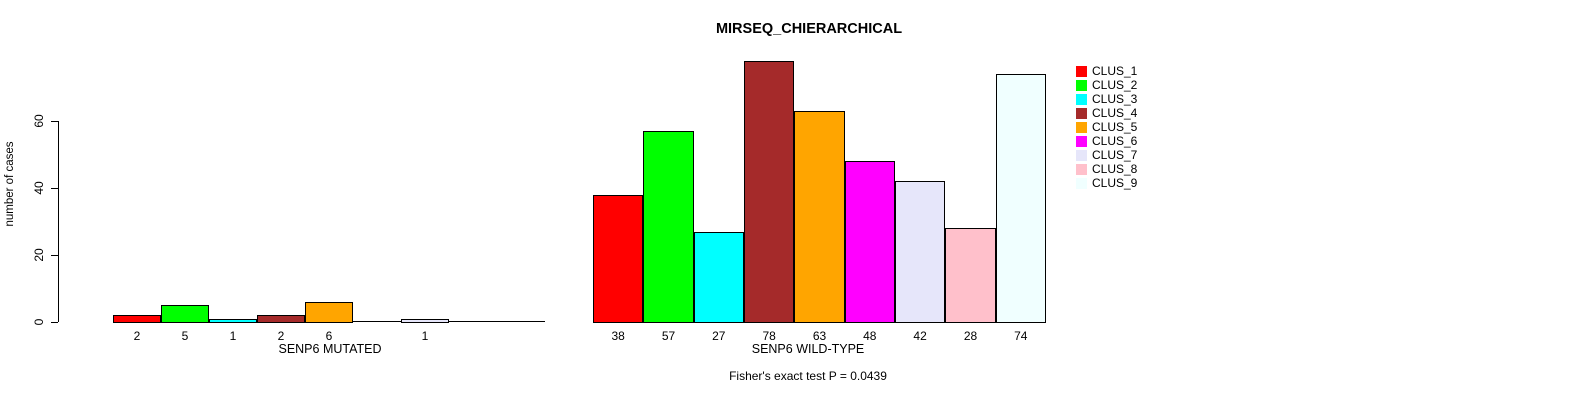  Describe the element at coordinates (1115, 169) in the screenshot. I see `legend-label-CLUS_8: CLUS_8` at that location.